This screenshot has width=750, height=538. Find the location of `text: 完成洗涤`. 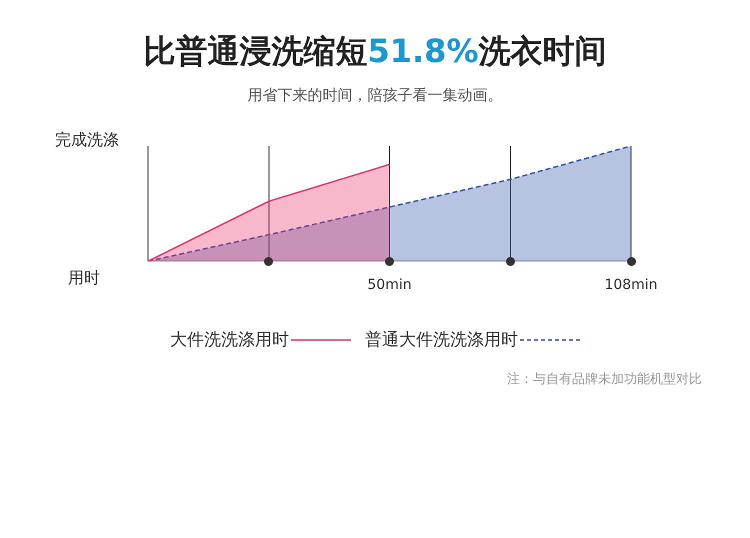

text: 完成洗涤 is located at coordinates (87, 140).